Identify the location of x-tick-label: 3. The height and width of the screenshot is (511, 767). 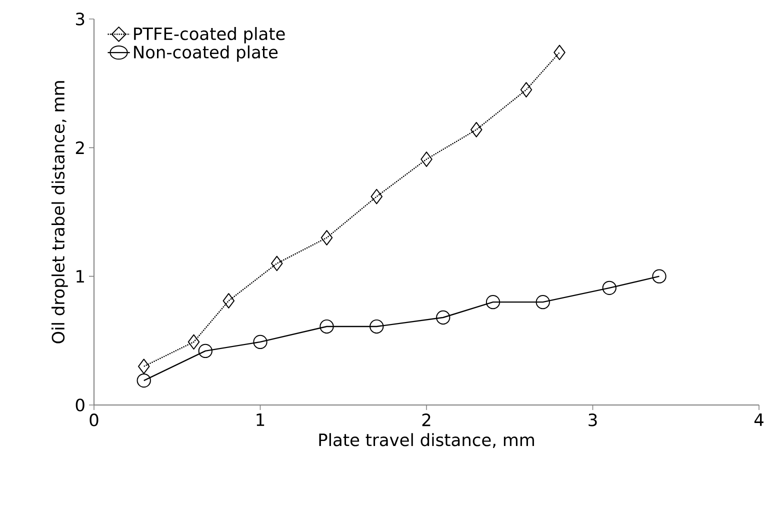
(592, 419).